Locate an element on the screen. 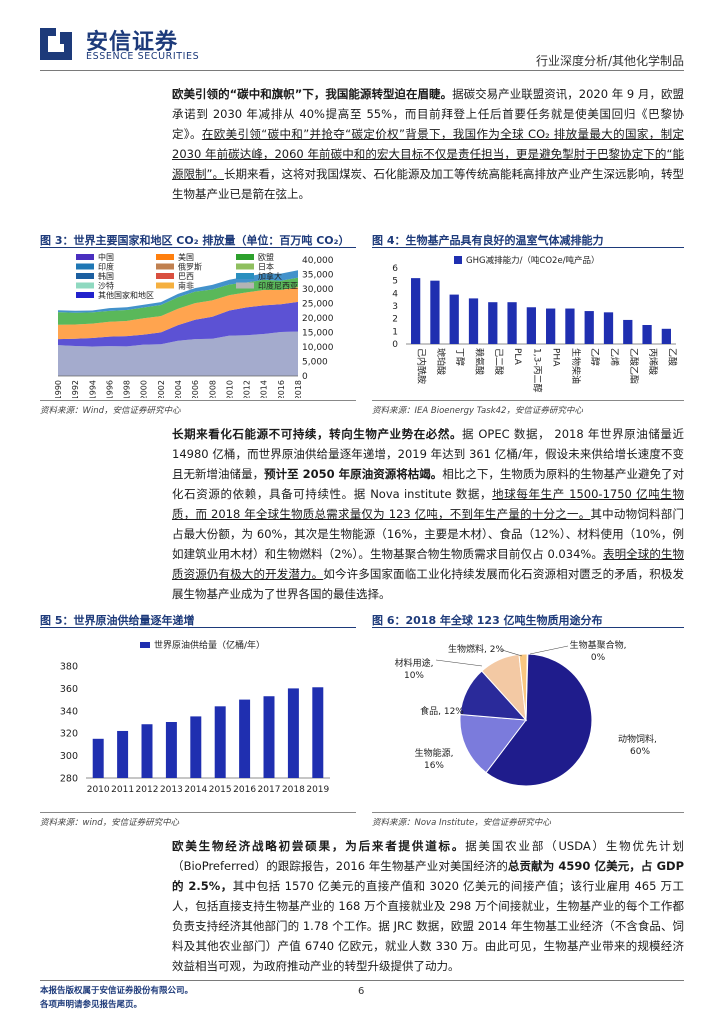 The width and height of the screenshot is (724, 1024). fig3-legend-label: 巴西 is located at coordinates (186, 276).